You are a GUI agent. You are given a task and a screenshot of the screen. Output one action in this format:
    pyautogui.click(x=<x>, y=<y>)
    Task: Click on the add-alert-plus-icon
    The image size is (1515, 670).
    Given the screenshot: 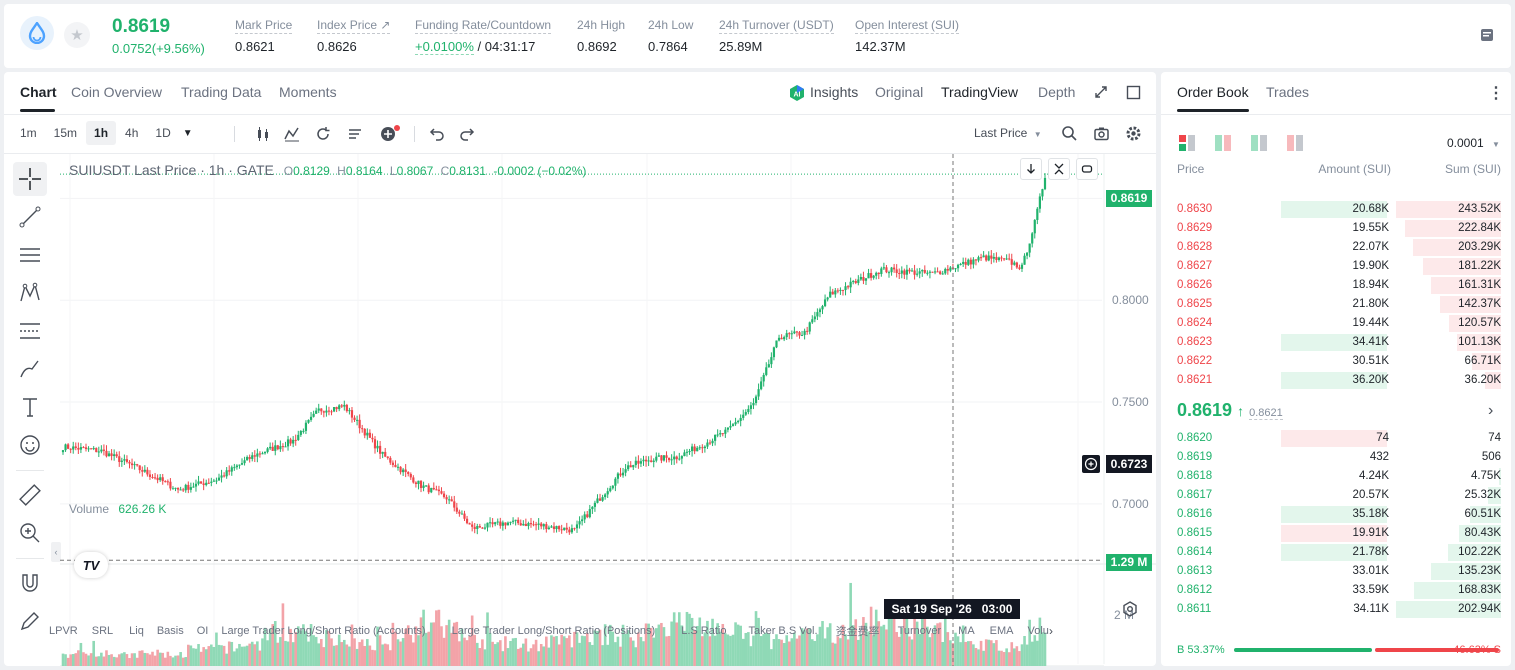 What is the action you would take?
    pyautogui.click(x=1091, y=464)
    